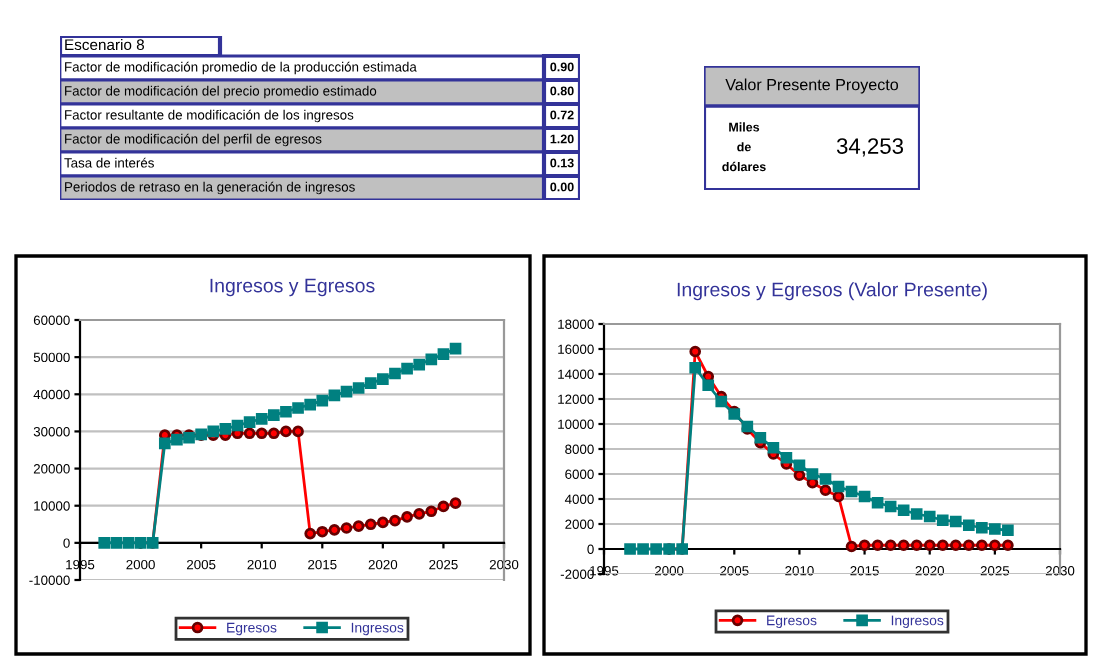 This screenshot has width=1104, height=664. Describe the element at coordinates (812, 86) in the screenshot. I see `text: Valor Presente Proyecto` at that location.